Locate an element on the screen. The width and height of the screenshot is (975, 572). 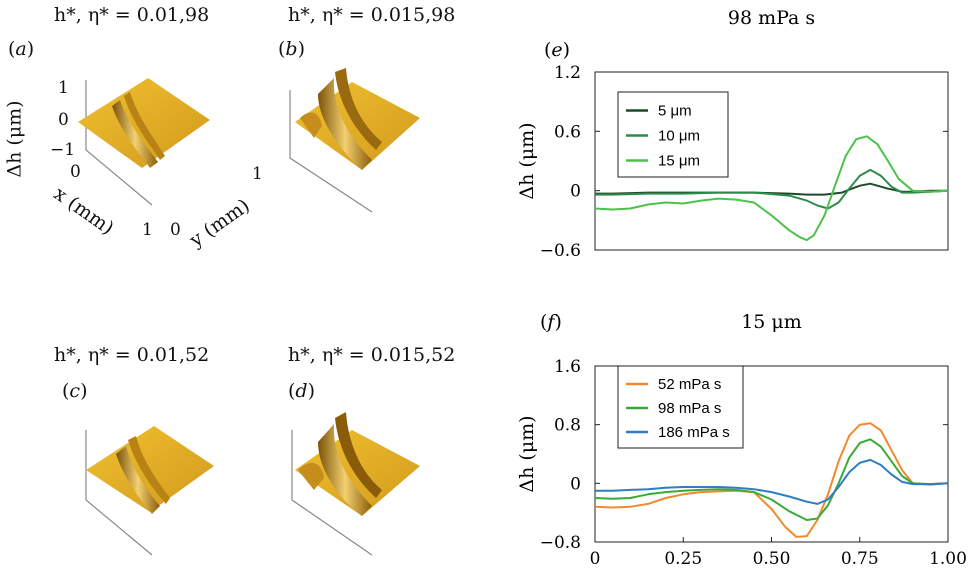
panel-letter-e: (e) is located at coordinates (557, 50).